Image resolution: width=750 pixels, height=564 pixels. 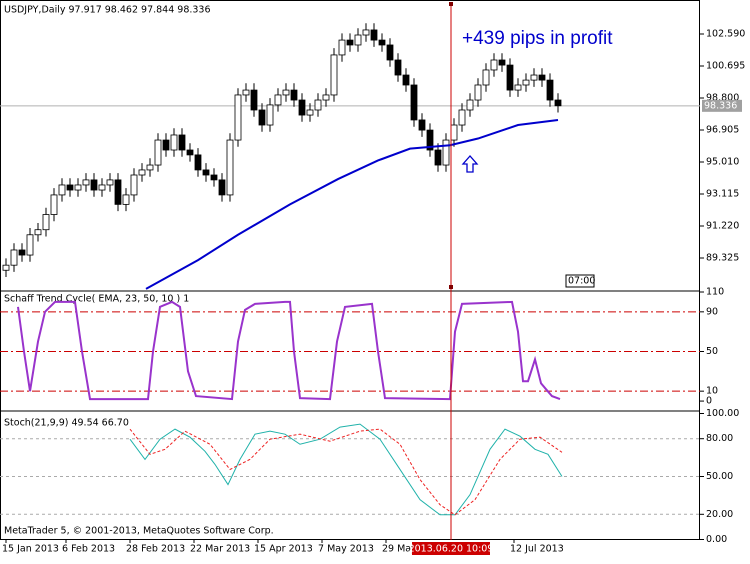 I want to click on y-tick-label: 91.220, so click(x=722, y=226).